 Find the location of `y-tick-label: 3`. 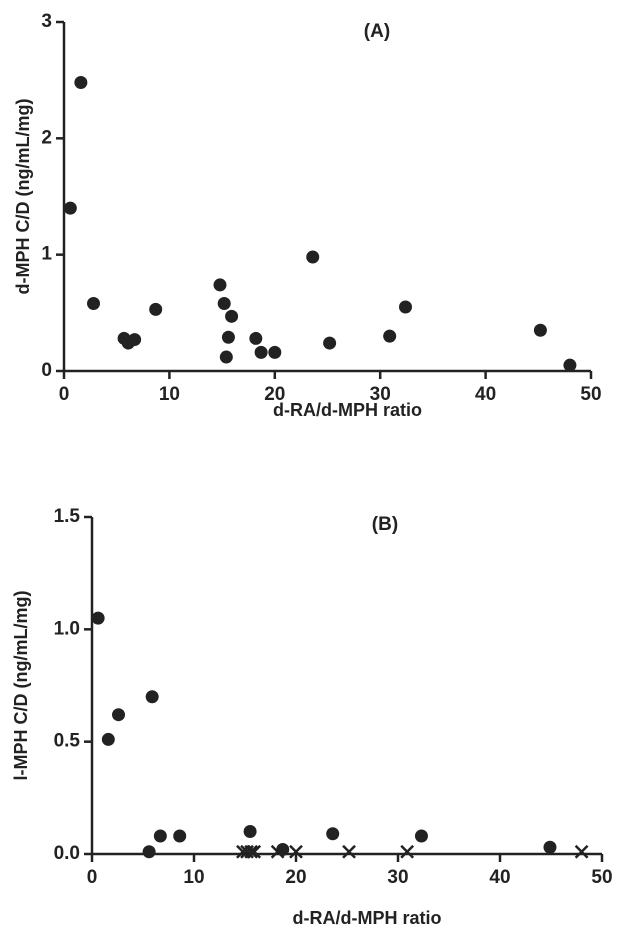

y-tick-label: 3 is located at coordinates (46, 21).